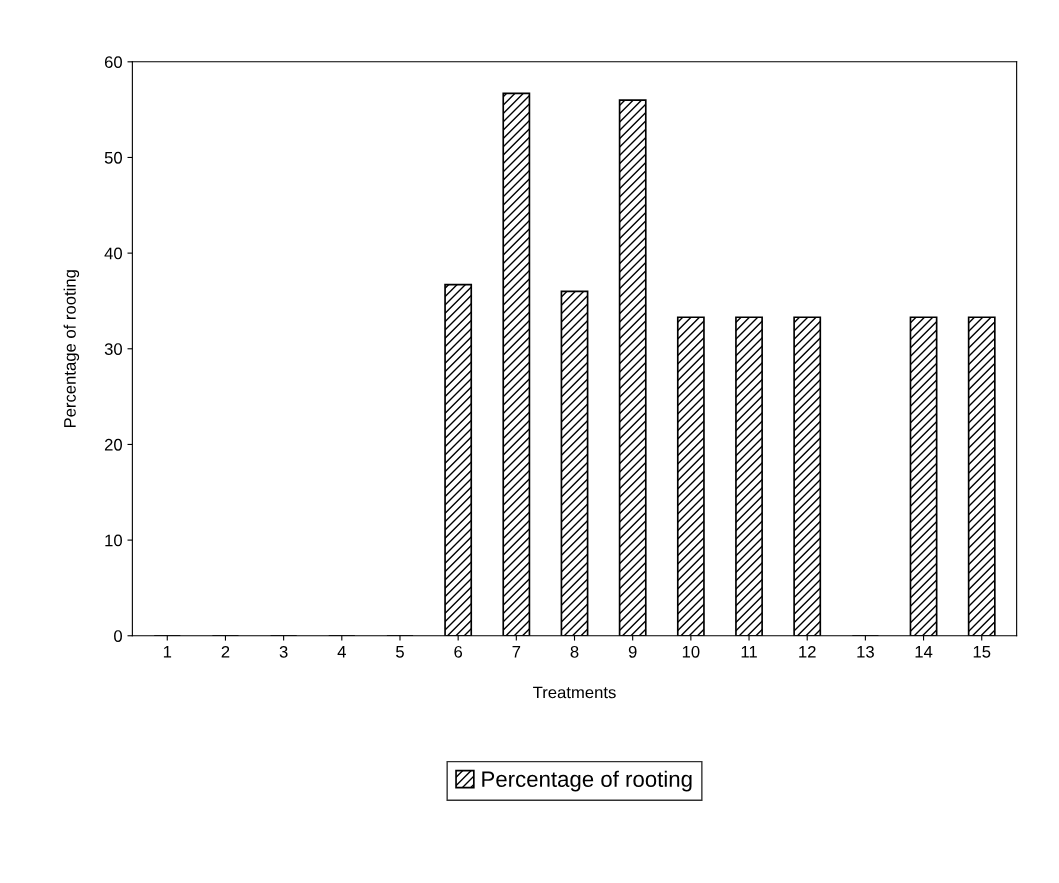 The image size is (1059, 883). I want to click on x-tick-label: 11, so click(749, 652).